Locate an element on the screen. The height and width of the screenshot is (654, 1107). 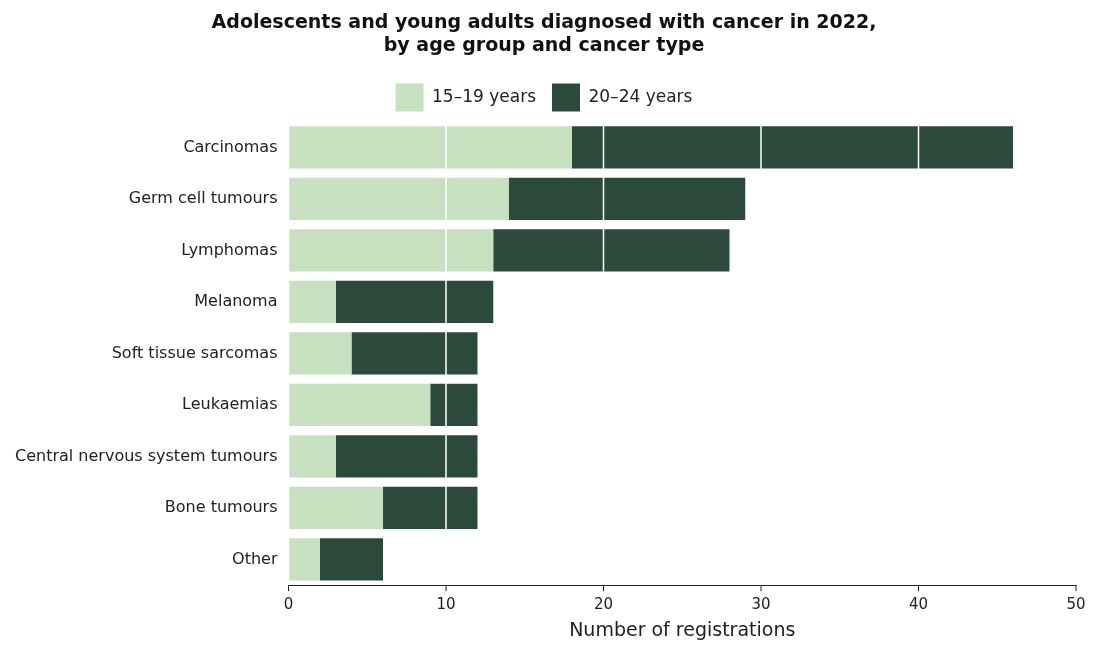
x-tick-label: 30 is located at coordinates (761, 604).